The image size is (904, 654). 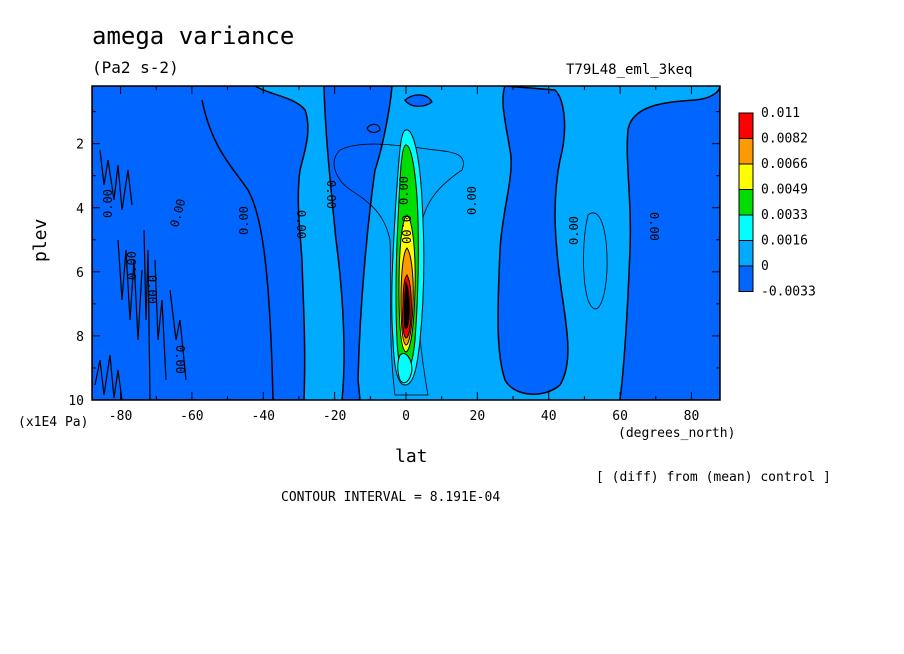 I want to click on y-tick-label: 10, so click(x=76, y=401).